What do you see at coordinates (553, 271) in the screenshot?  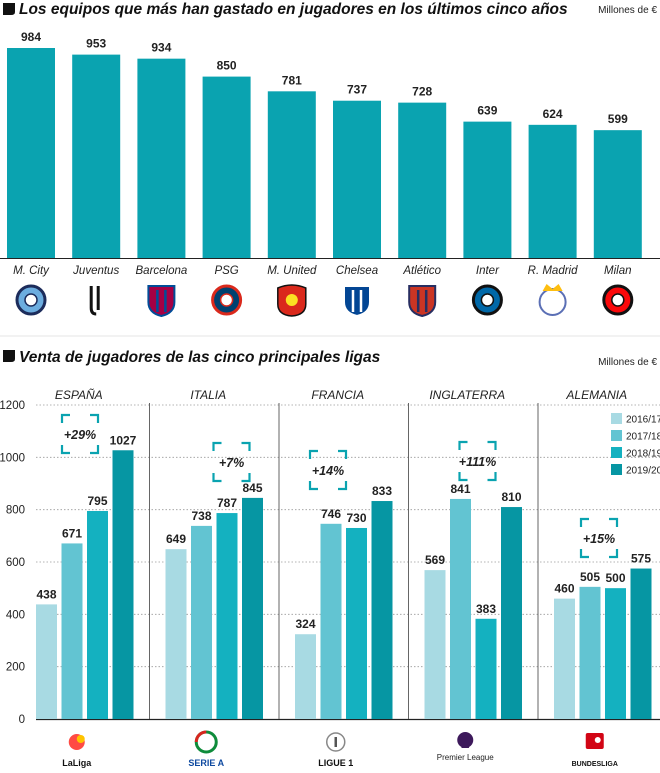 I see `chart1-category-label: R. Madrid` at bounding box center [553, 271].